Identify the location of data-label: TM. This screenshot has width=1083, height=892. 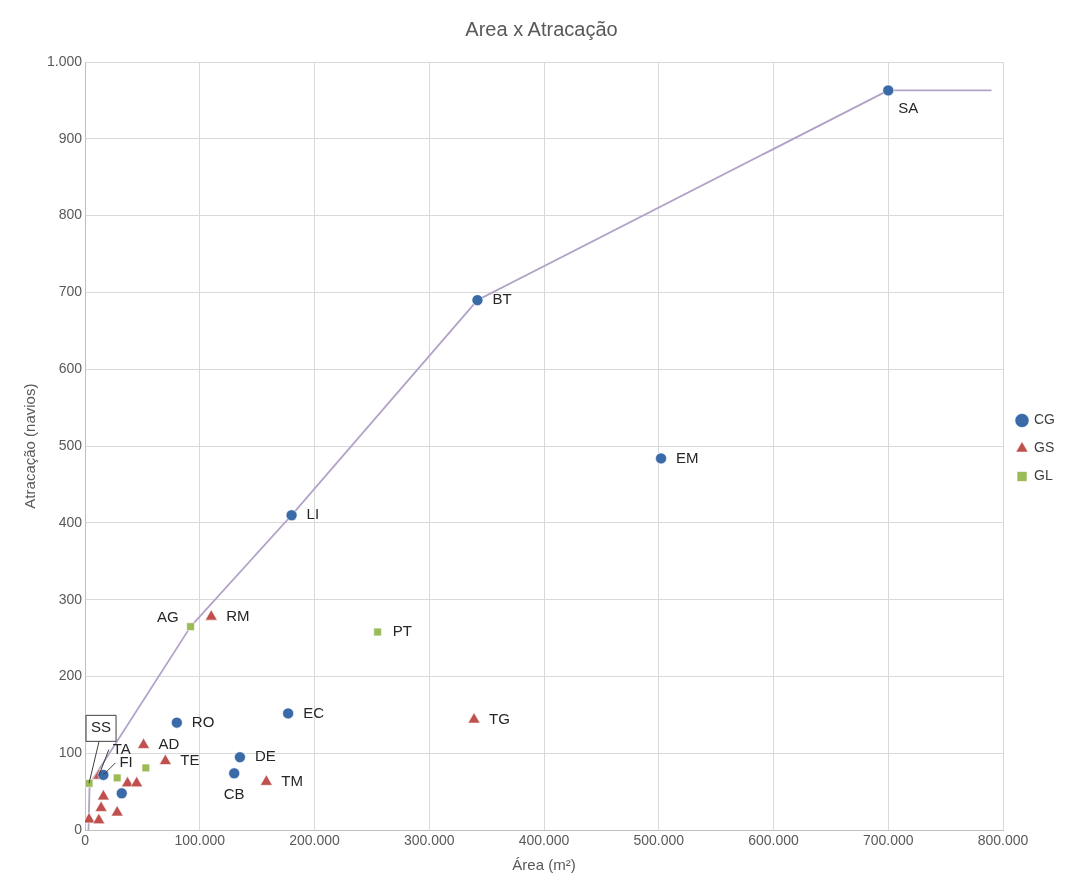
(292, 780).